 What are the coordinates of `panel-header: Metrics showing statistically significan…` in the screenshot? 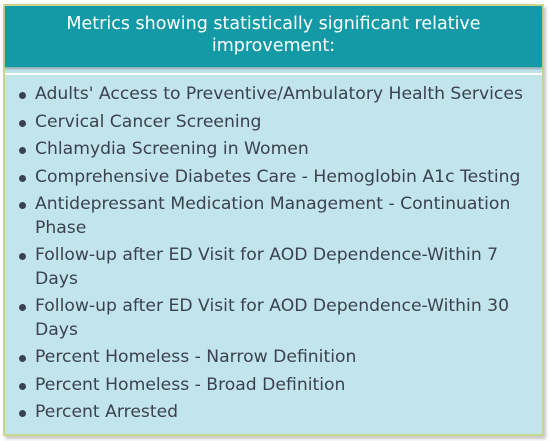 It's located at (273, 36).